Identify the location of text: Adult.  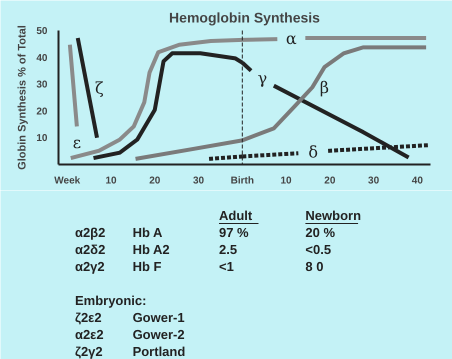
(235, 215).